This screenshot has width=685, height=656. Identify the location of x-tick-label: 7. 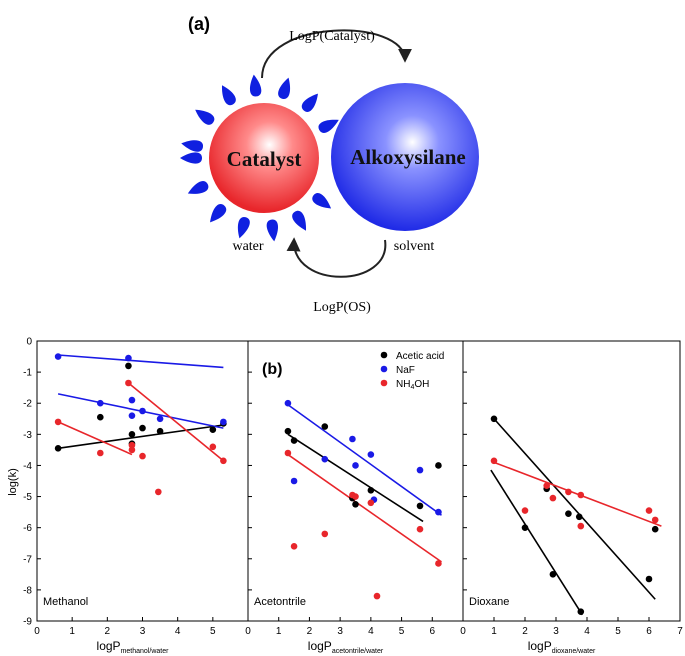
(680, 631).